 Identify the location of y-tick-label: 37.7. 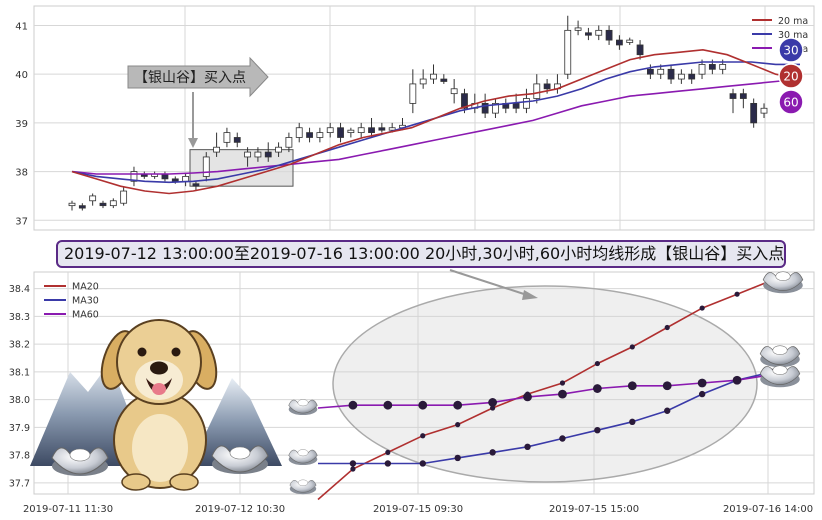
(19, 483).